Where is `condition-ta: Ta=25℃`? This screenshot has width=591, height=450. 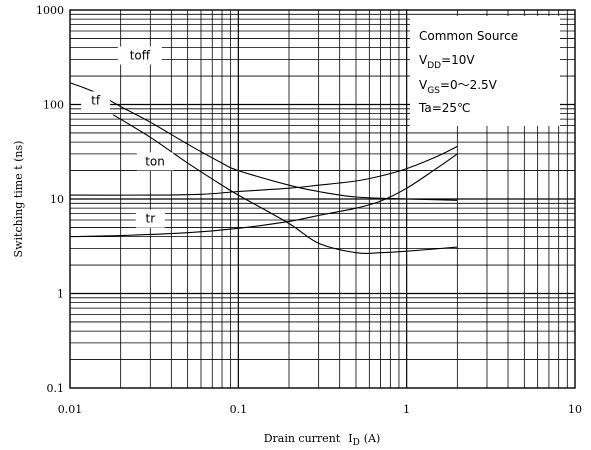 condition-ta: Ta=25℃ is located at coordinates (444, 108).